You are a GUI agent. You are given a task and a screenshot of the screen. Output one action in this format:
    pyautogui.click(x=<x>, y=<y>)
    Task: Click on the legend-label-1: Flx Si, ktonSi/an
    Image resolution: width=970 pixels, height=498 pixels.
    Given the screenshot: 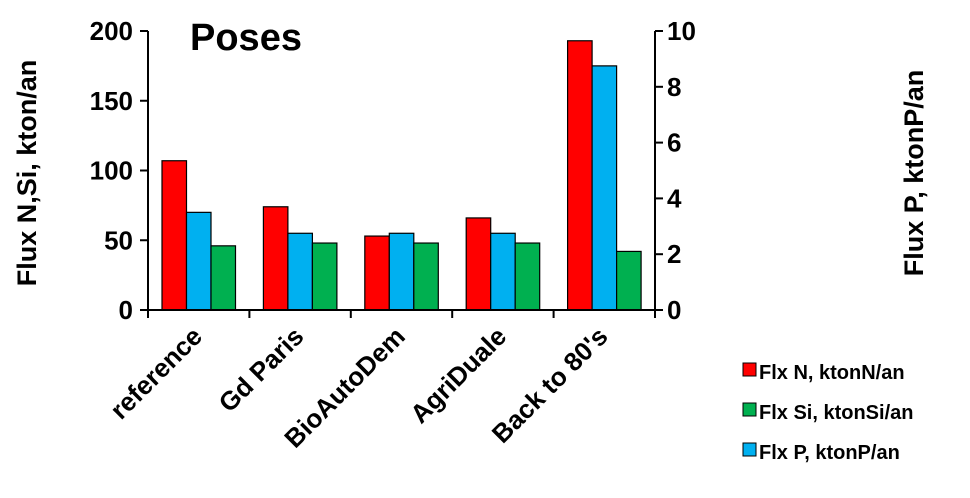 What is the action you would take?
    pyautogui.click(x=836, y=413)
    